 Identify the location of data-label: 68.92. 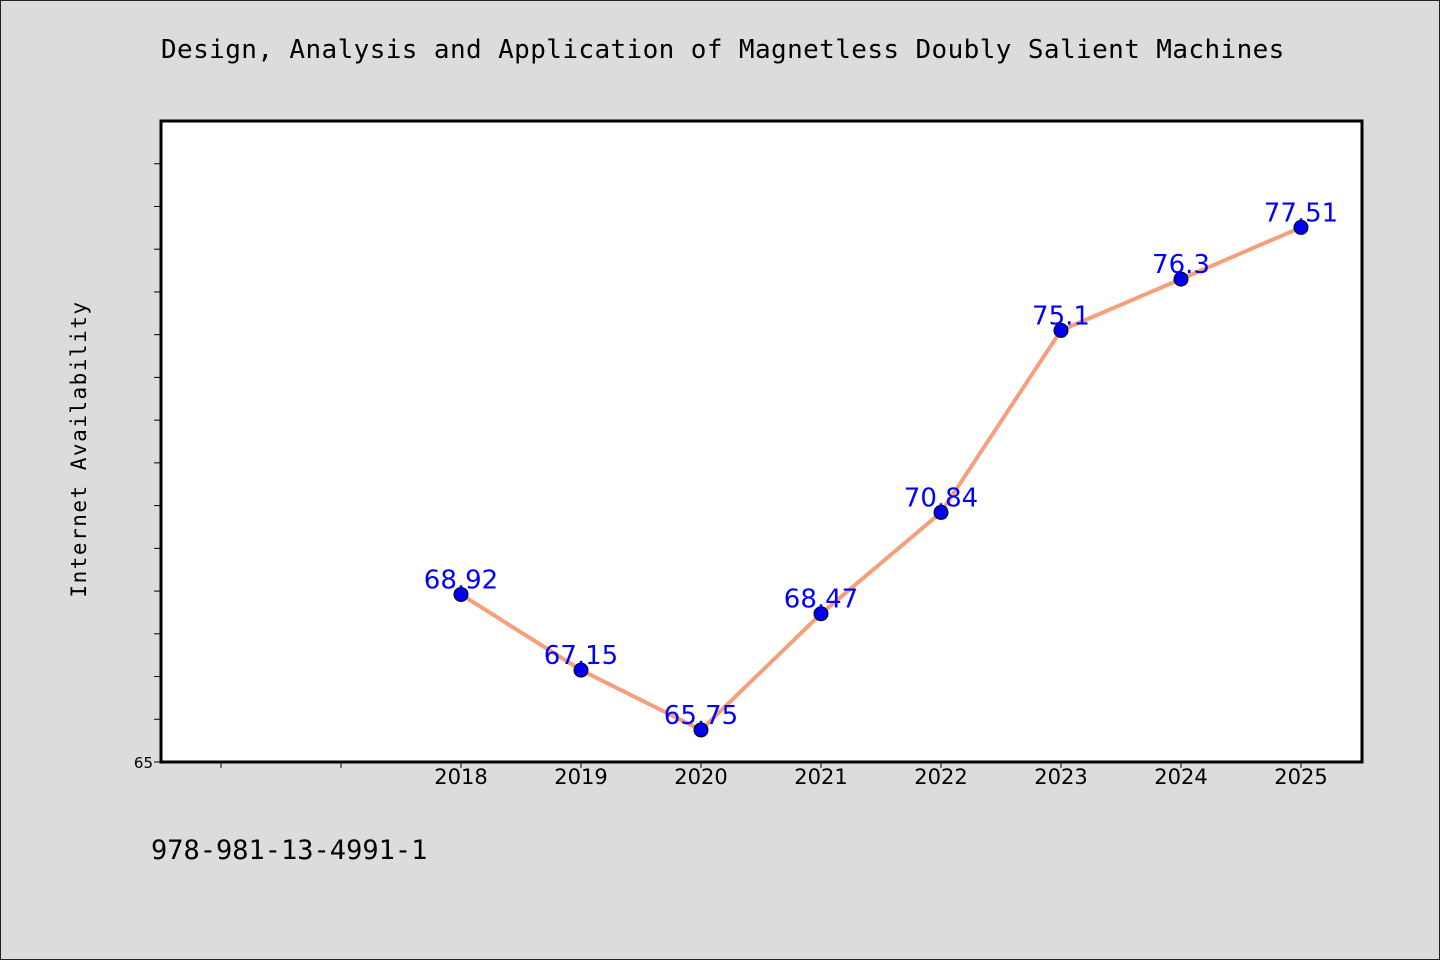
(461, 580).